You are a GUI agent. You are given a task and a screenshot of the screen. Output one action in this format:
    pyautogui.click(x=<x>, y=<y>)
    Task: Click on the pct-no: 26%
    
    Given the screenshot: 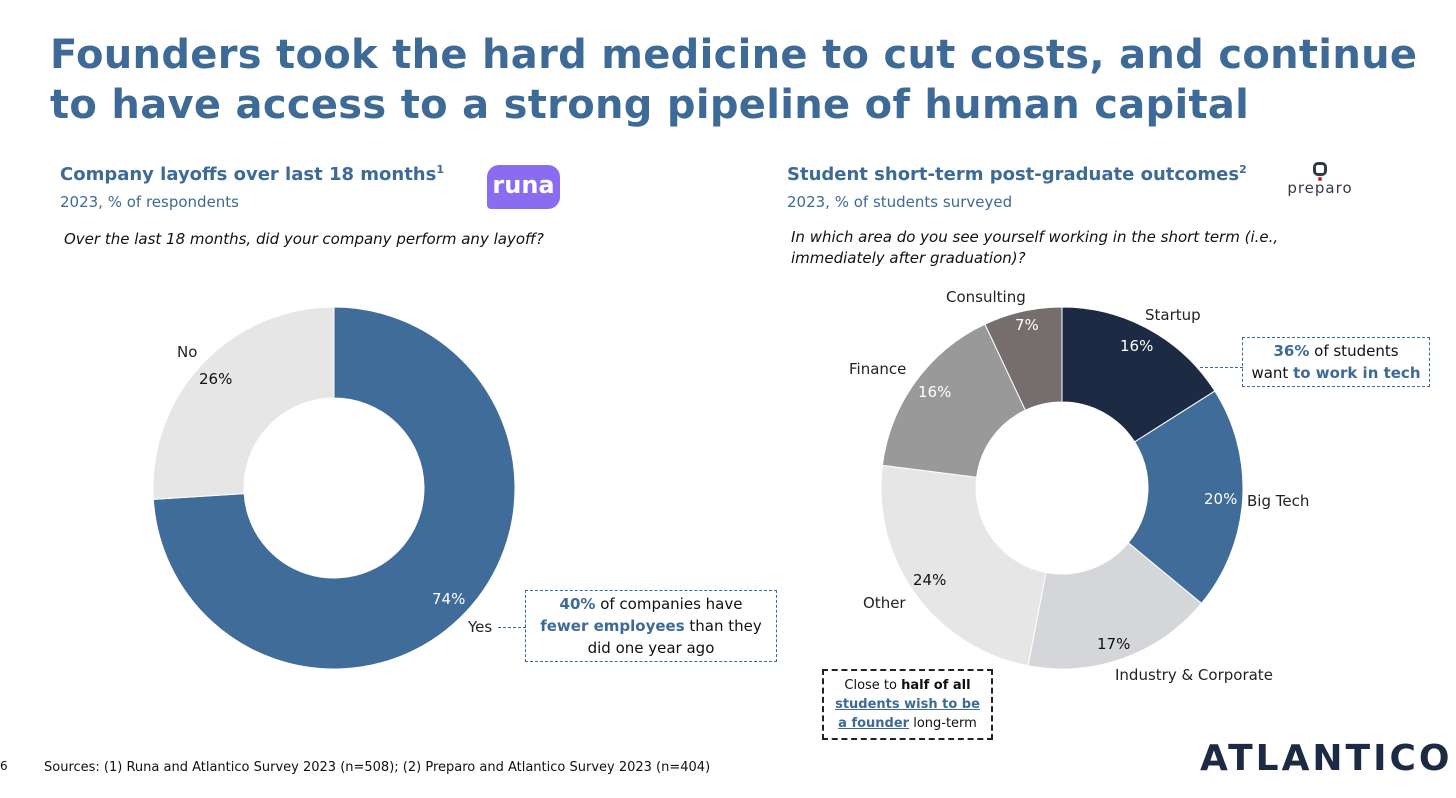 What is the action you would take?
    pyautogui.click(x=216, y=379)
    